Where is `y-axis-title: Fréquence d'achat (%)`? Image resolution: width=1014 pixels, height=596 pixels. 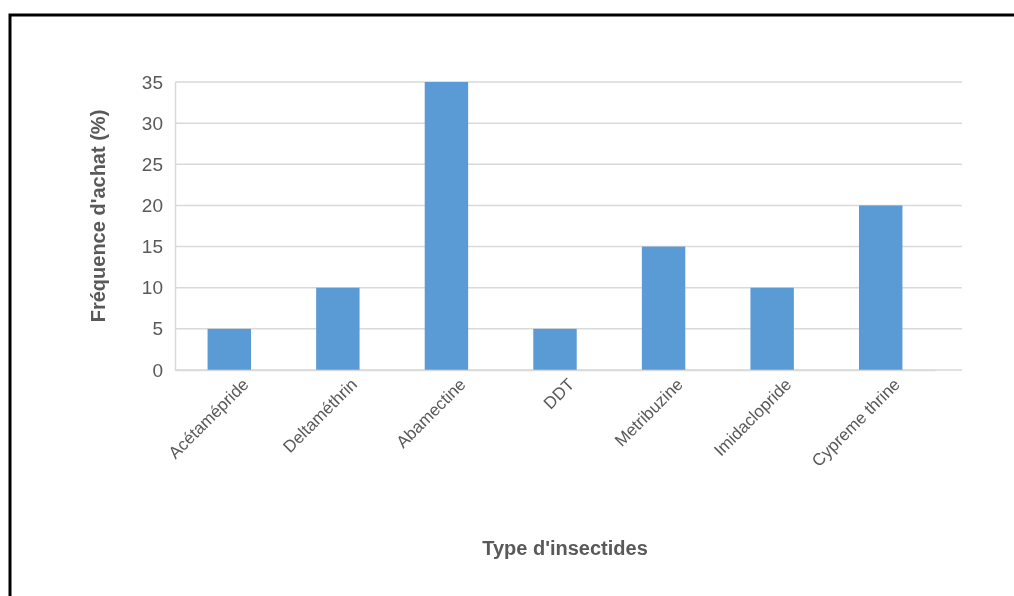 y-axis-title: Fréquence d'achat (%) is located at coordinates (98, 216).